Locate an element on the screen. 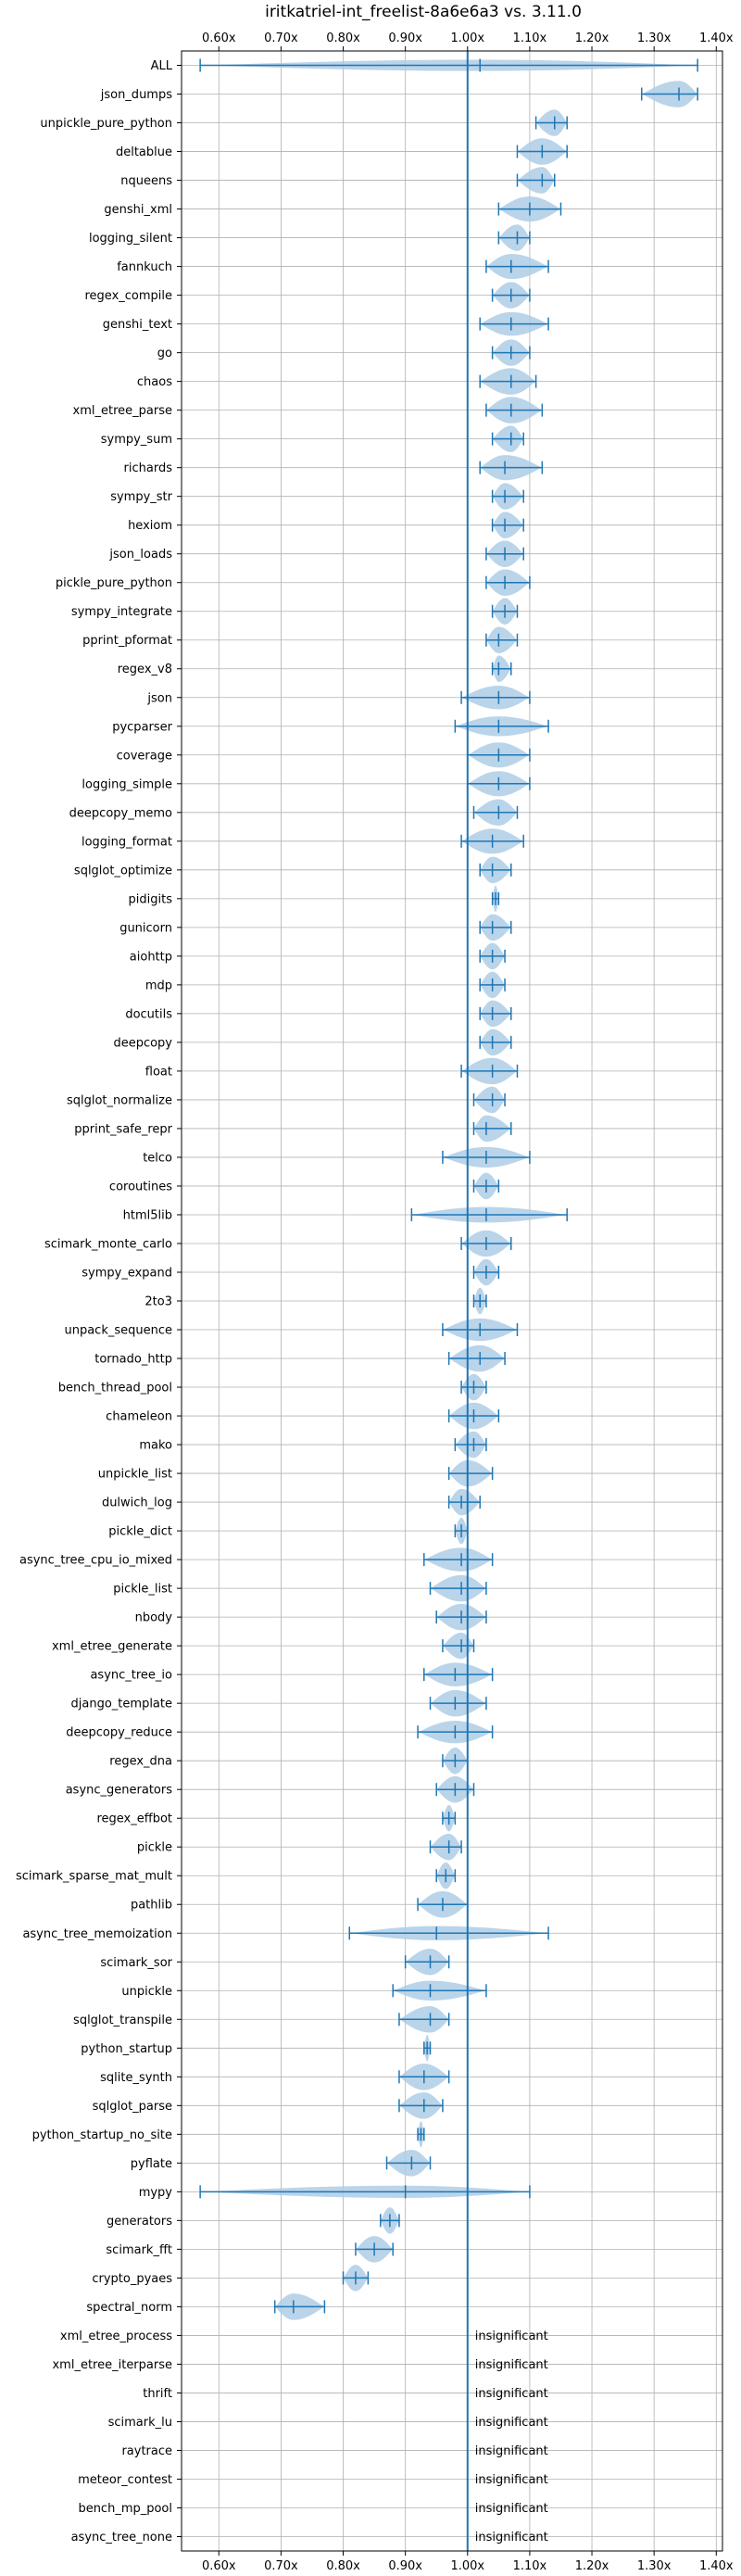 The width and height of the screenshot is (741, 2576). y-tick-label: pickle is located at coordinates (154, 1848).